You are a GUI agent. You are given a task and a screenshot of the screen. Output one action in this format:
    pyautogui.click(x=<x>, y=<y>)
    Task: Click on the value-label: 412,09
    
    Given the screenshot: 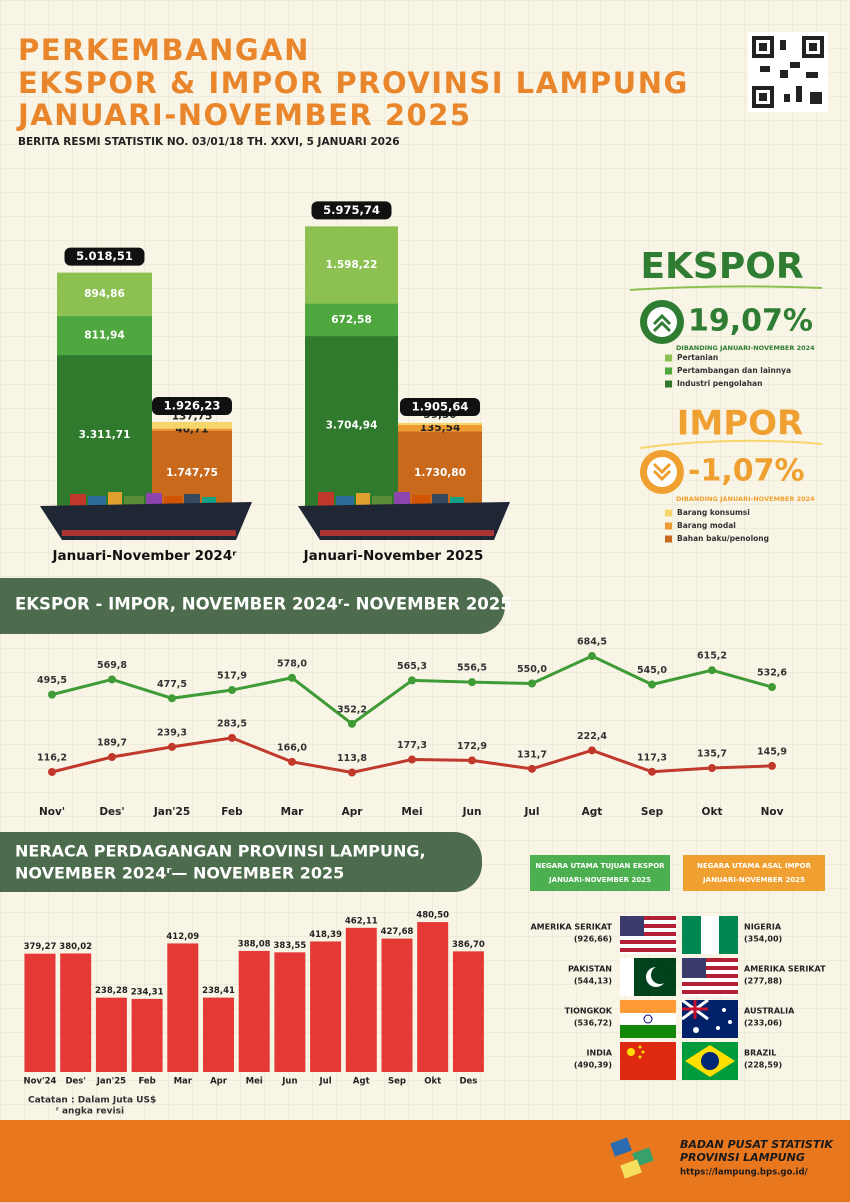 What is the action you would take?
    pyautogui.click(x=182, y=937)
    